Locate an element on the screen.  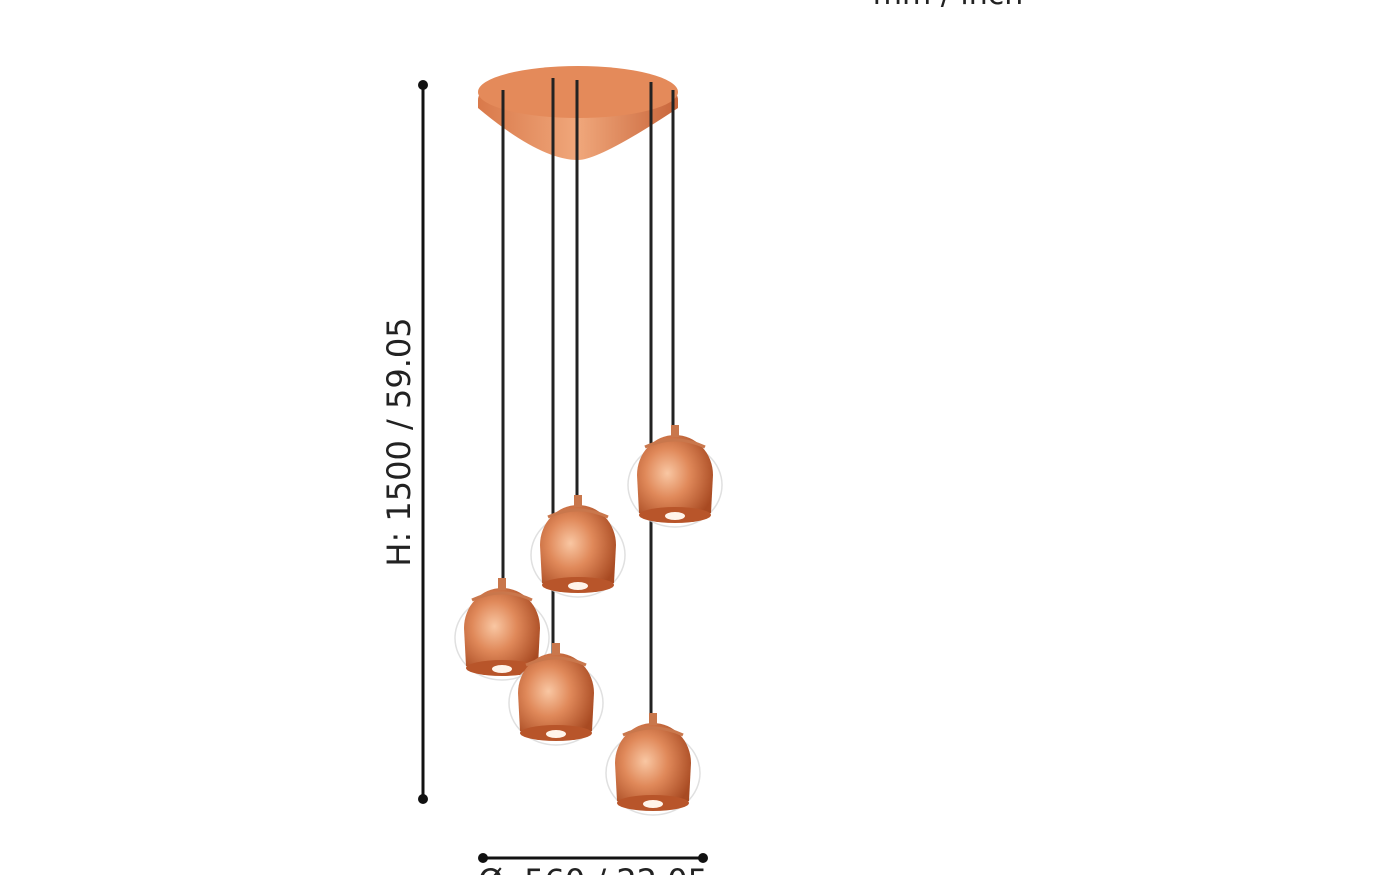
height-dimension: H: 1500 / 59.05 is located at coordinates (404, 442).